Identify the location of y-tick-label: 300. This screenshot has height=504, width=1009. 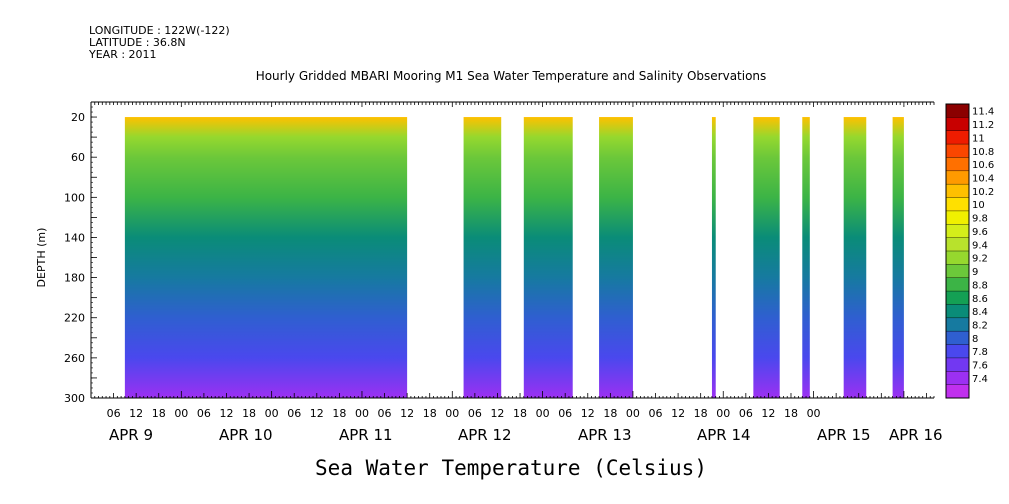
(74, 398).